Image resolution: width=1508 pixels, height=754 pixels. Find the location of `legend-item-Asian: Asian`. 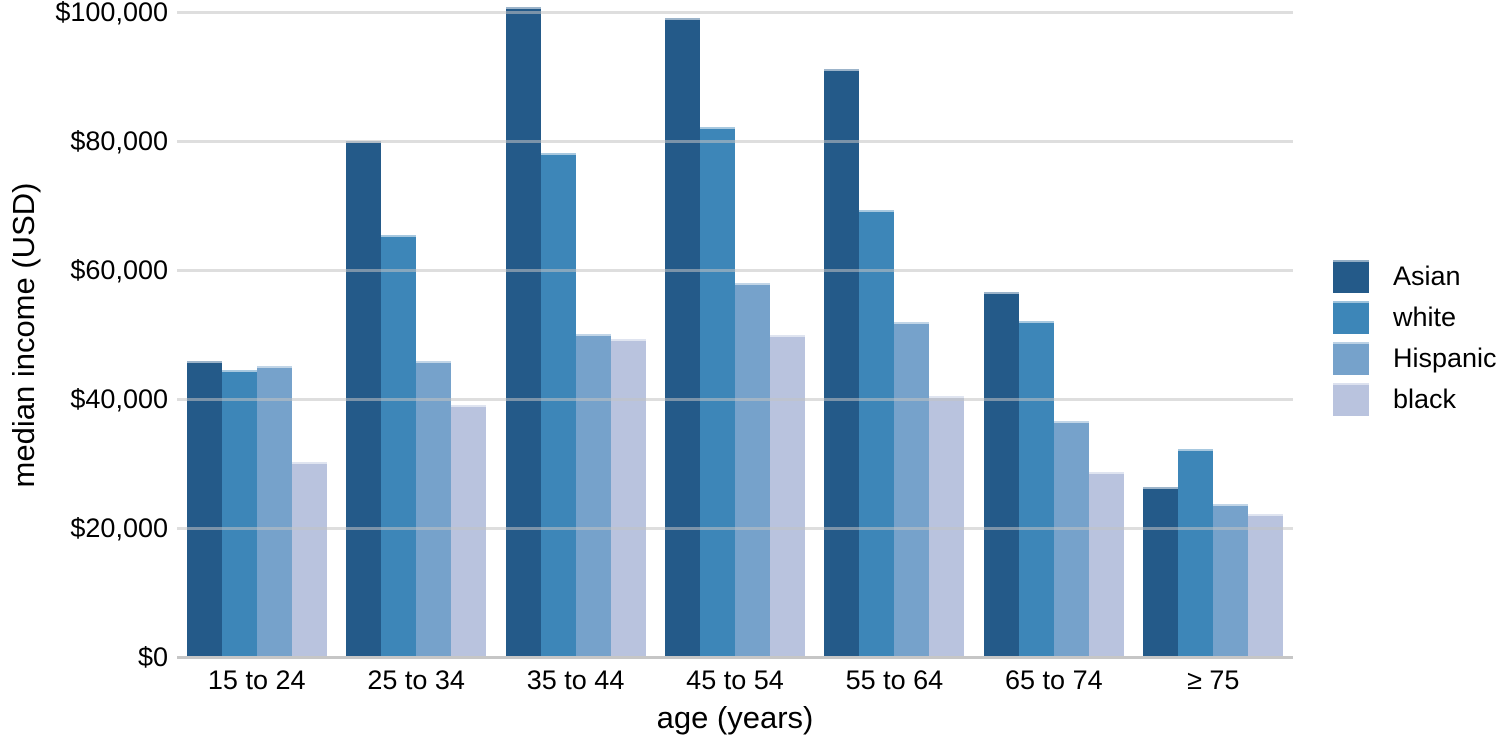

legend-item-Asian: Asian is located at coordinates (1415, 276).